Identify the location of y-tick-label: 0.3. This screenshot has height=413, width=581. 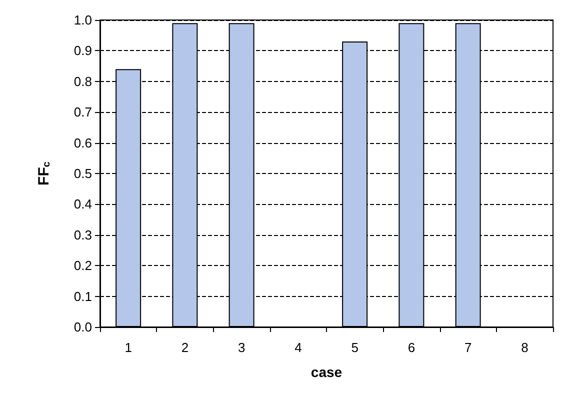
(83, 234).